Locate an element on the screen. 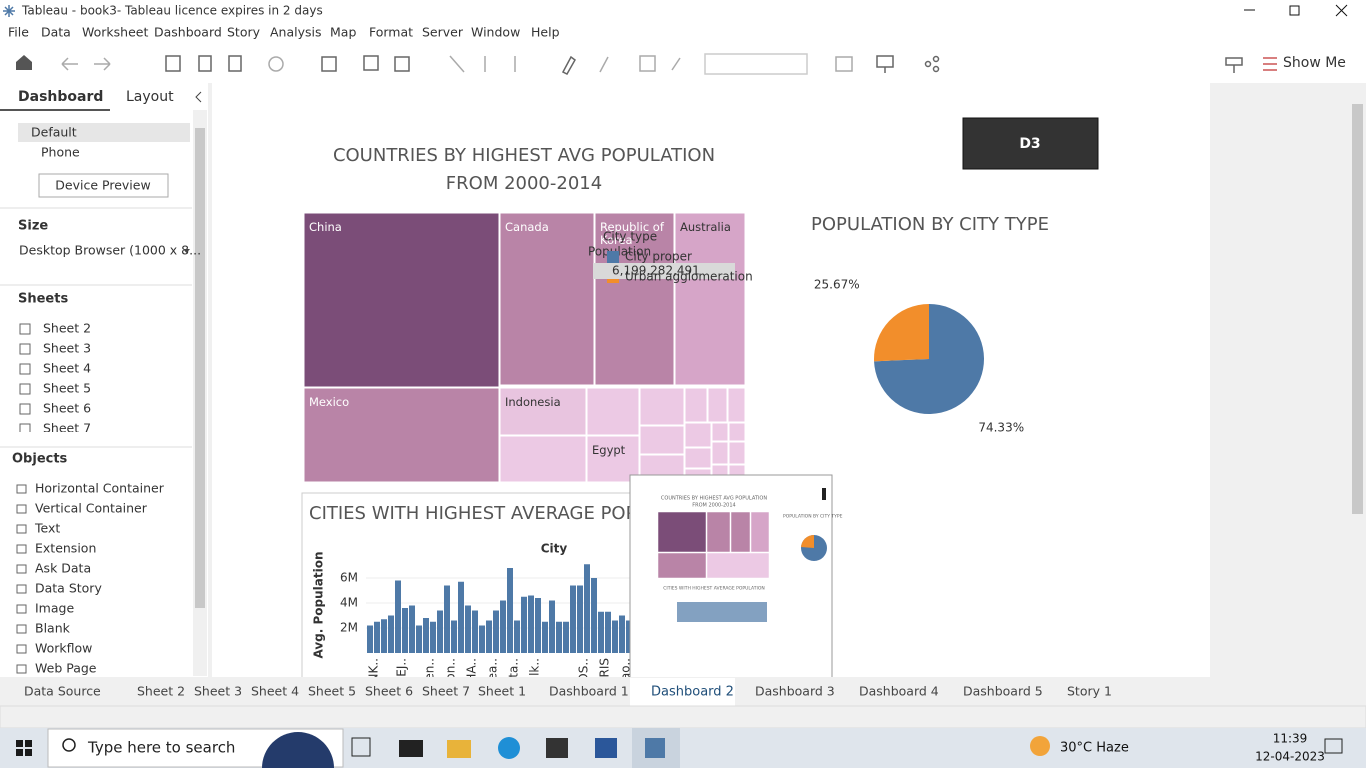 This screenshot has height=768, width=1366. search-placeholder: Type here to search is located at coordinates (161, 748).